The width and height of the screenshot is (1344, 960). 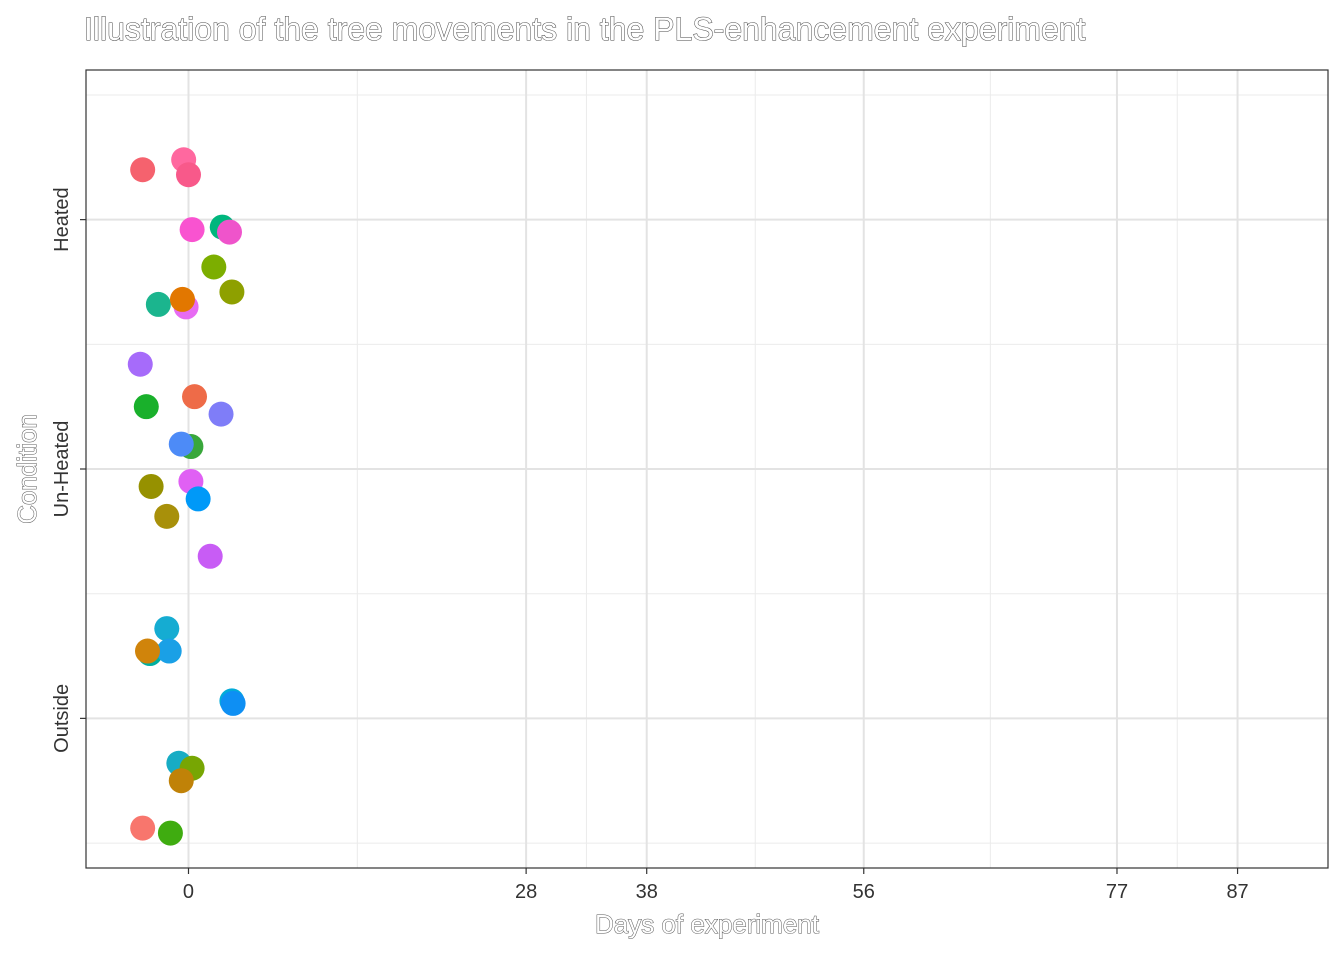 I want to click on data-points, so click(x=186, y=496).